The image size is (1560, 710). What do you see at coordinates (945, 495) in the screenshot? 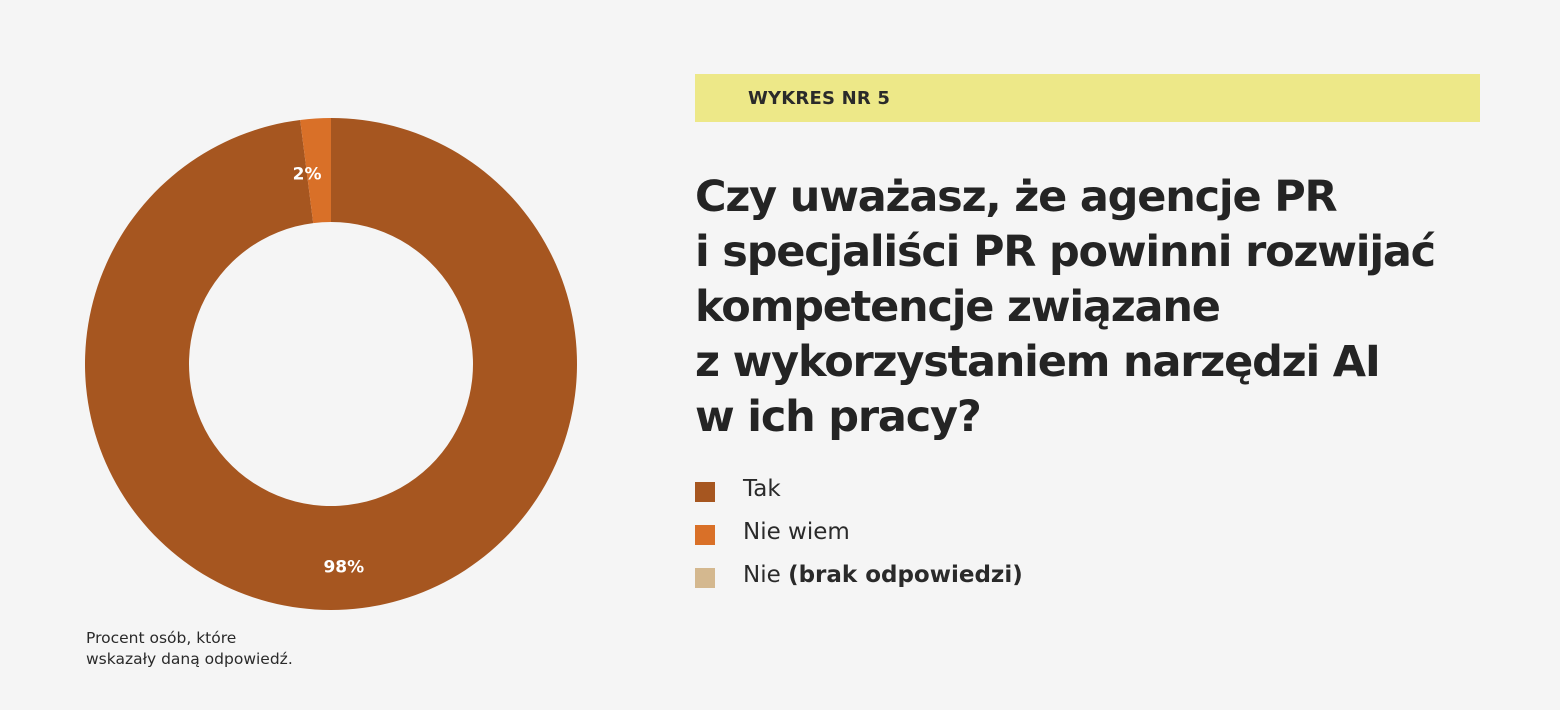
I see `legend-item-tak: Tak` at bounding box center [945, 495].